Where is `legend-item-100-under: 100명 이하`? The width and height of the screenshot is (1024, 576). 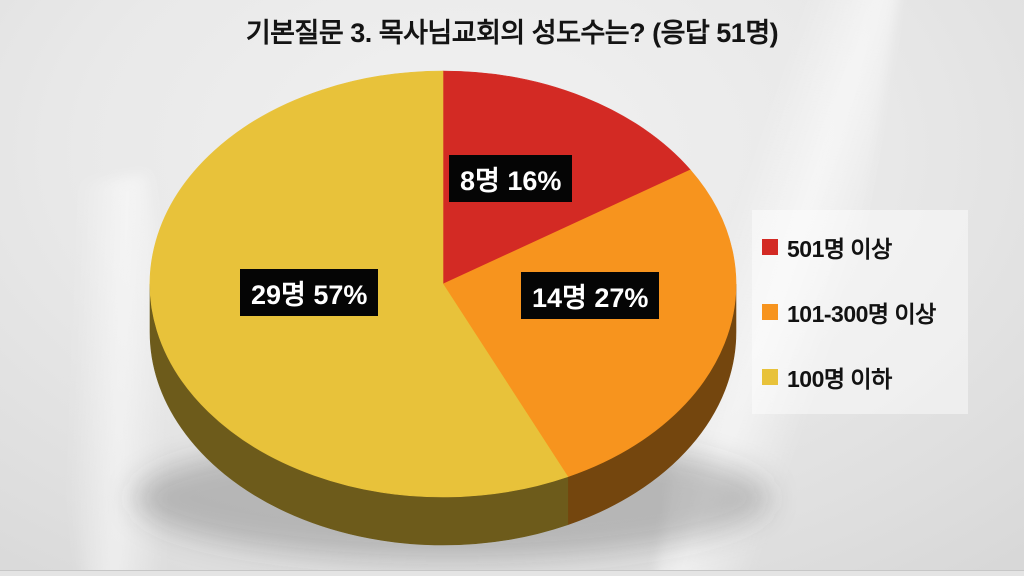 legend-item-100-under: 100명 이하 is located at coordinates (865, 377).